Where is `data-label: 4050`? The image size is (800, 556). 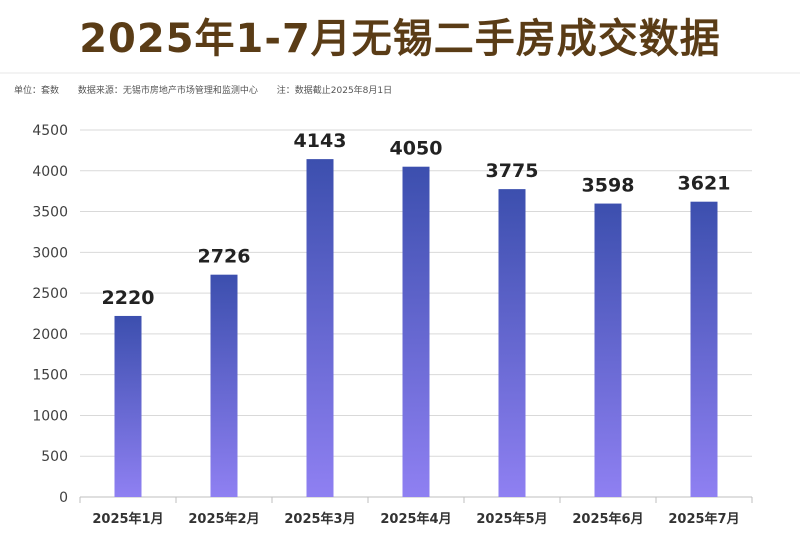 data-label: 4050 is located at coordinates (416, 149).